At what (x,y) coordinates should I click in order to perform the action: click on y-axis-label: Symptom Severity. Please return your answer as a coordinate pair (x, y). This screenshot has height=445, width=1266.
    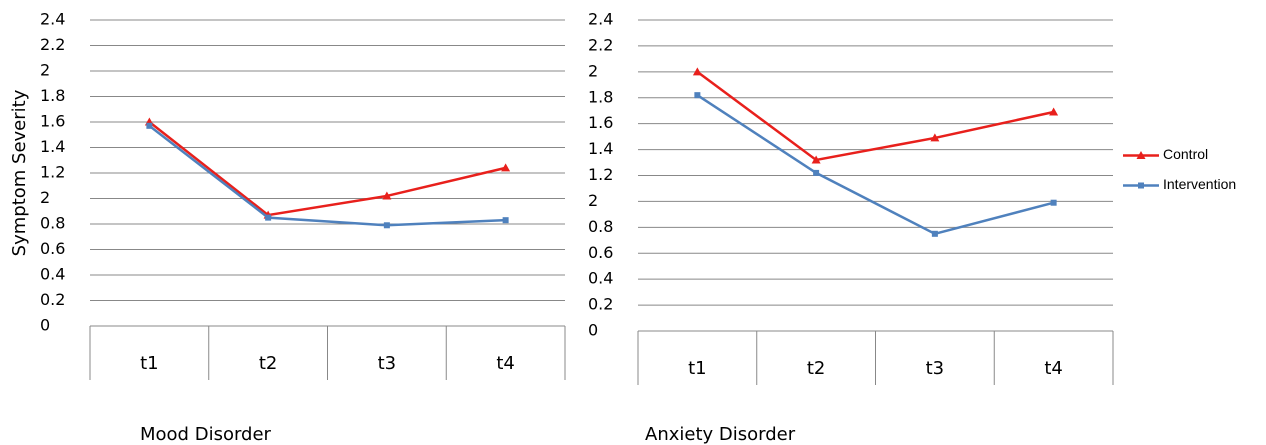
    Looking at the image, I should click on (19, 172).